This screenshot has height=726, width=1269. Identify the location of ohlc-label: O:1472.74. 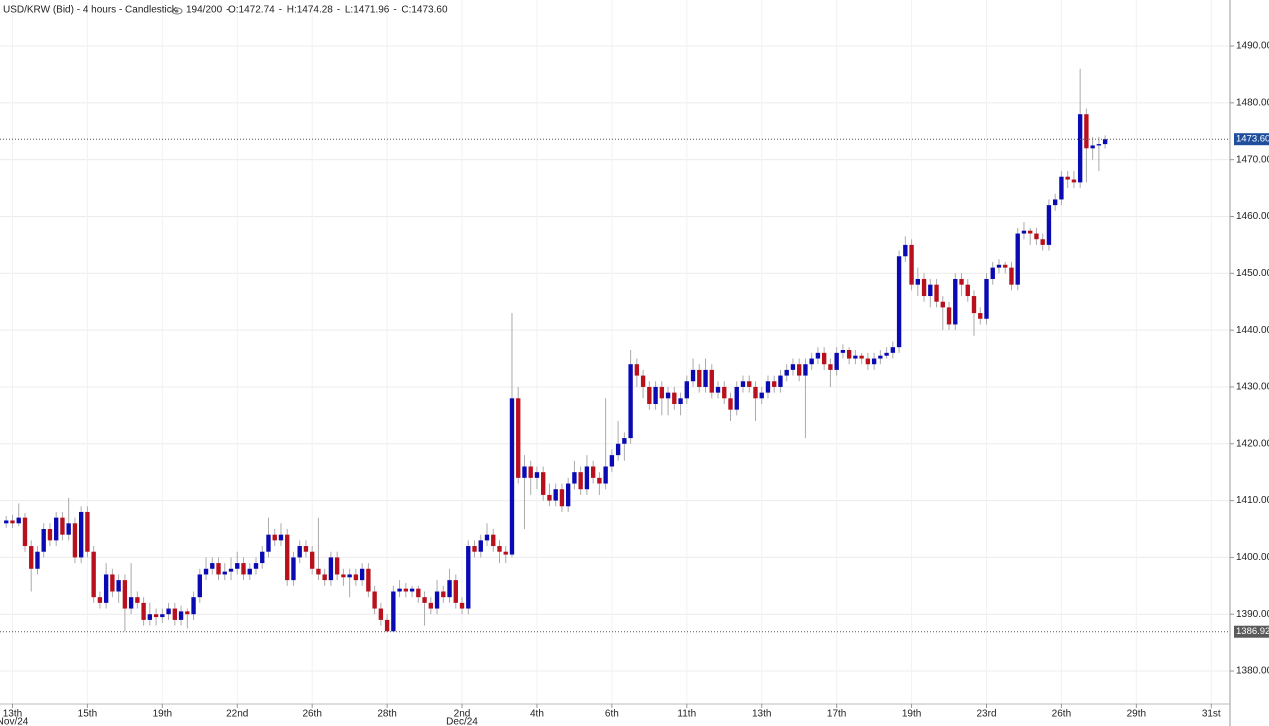
(251, 10).